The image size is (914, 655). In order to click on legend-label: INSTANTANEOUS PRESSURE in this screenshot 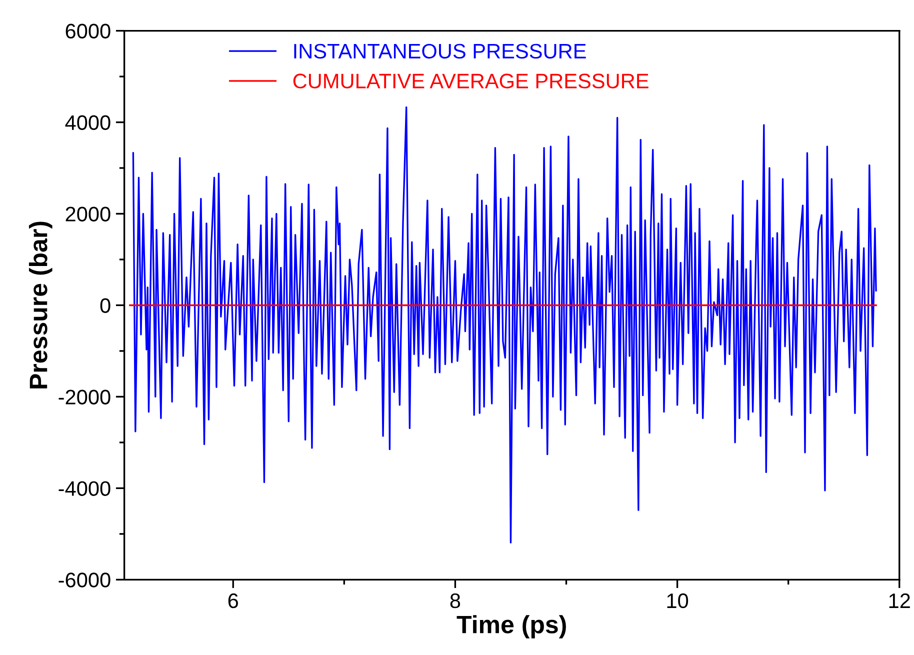, I will do `click(440, 51)`.